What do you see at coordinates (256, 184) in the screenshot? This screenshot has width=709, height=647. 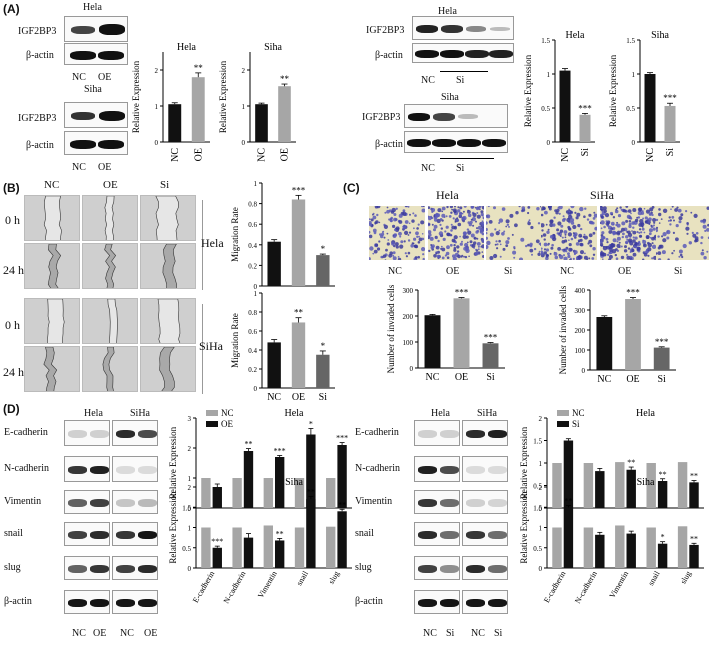 I see `y-tick-label: 1` at bounding box center [256, 184].